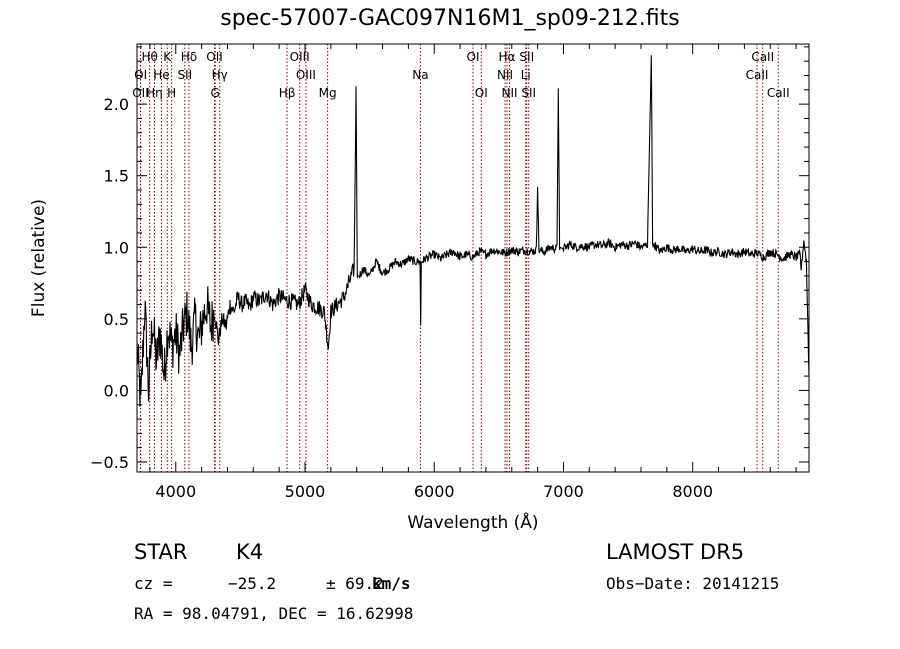 This screenshot has width=900, height=649. I want to click on spectral-line-label: Mg, so click(328, 93).